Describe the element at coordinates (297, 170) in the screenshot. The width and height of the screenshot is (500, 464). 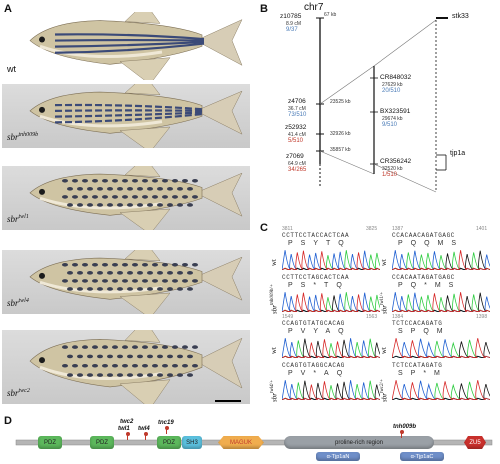
I see `marker-ratio: 34/265` at that location.